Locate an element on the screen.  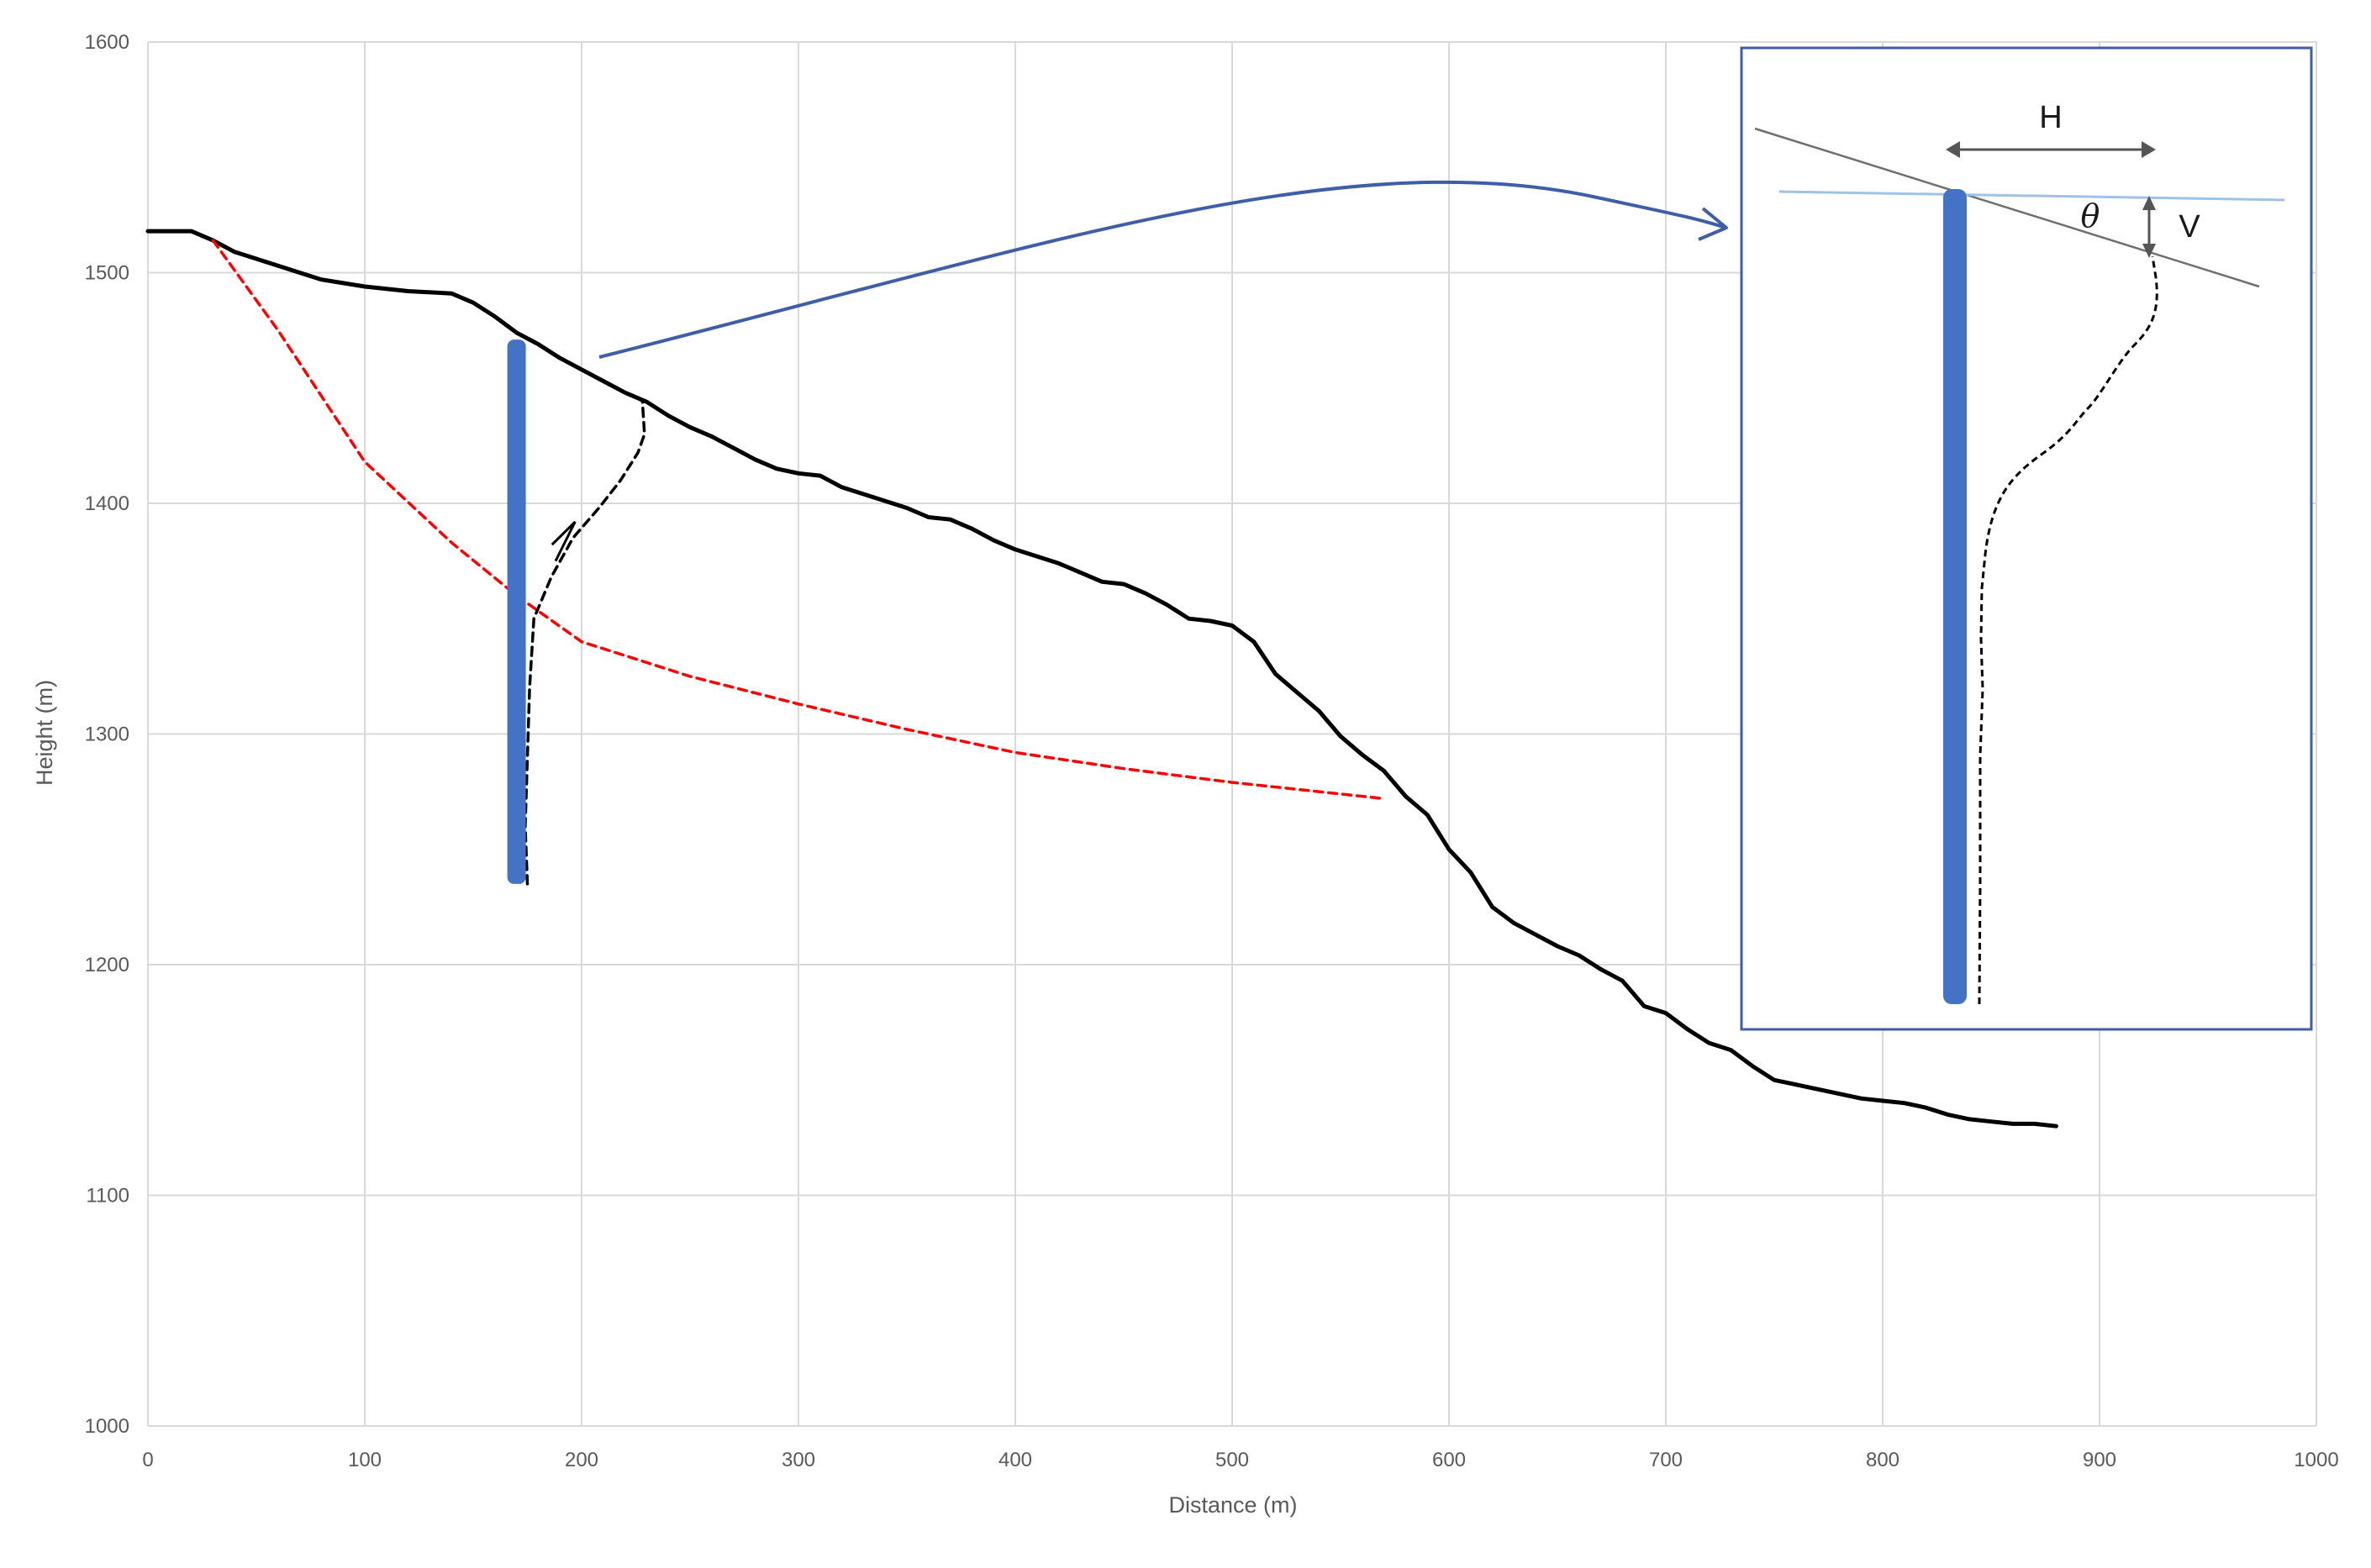
inset-h-arrowhead-left is located at coordinates (1953, 149).